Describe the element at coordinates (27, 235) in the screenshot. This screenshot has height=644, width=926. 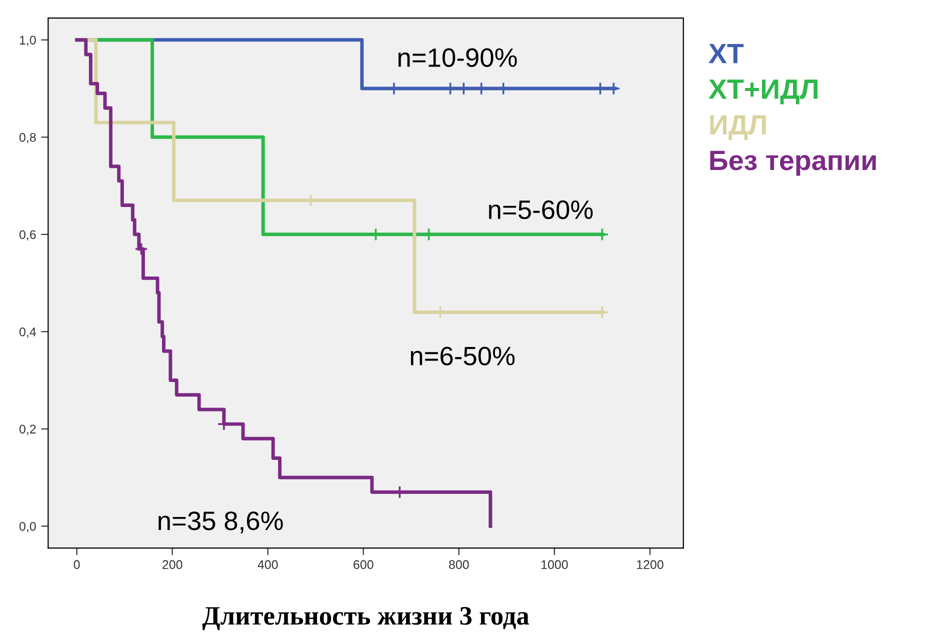
I see `y-tick-label: 0,6` at that location.